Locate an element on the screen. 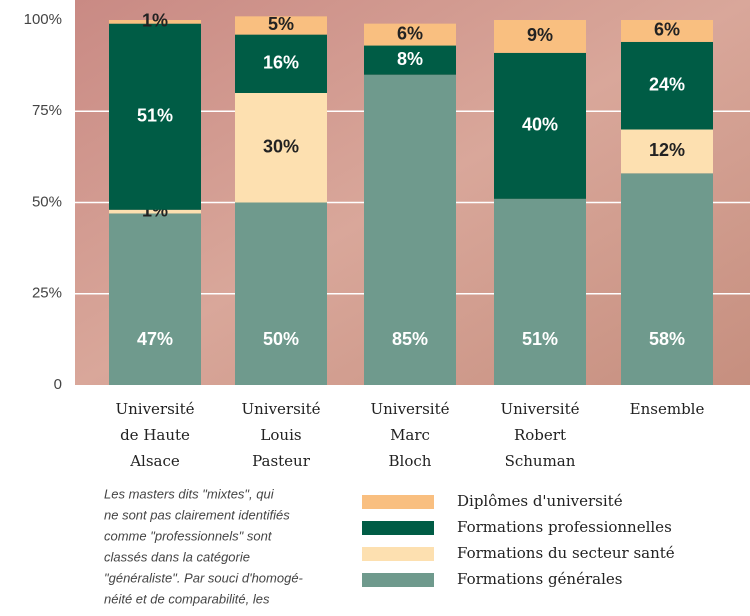 This screenshot has height=616, width=750. y-tick-label: 75% is located at coordinates (47, 110).